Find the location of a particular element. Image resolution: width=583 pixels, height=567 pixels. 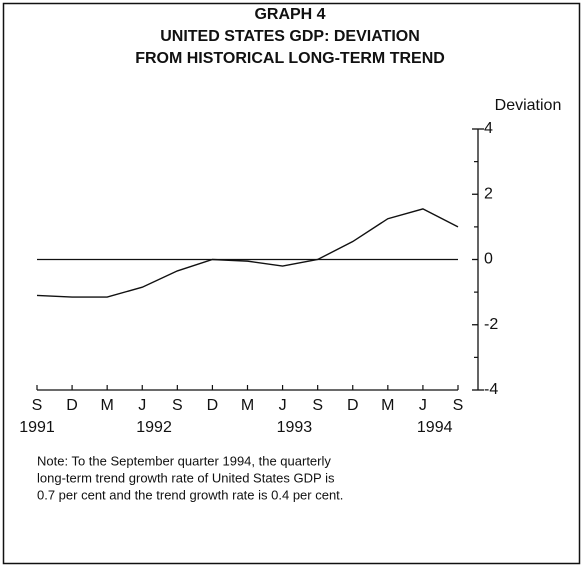

year-label: 1994 is located at coordinates (435, 427).